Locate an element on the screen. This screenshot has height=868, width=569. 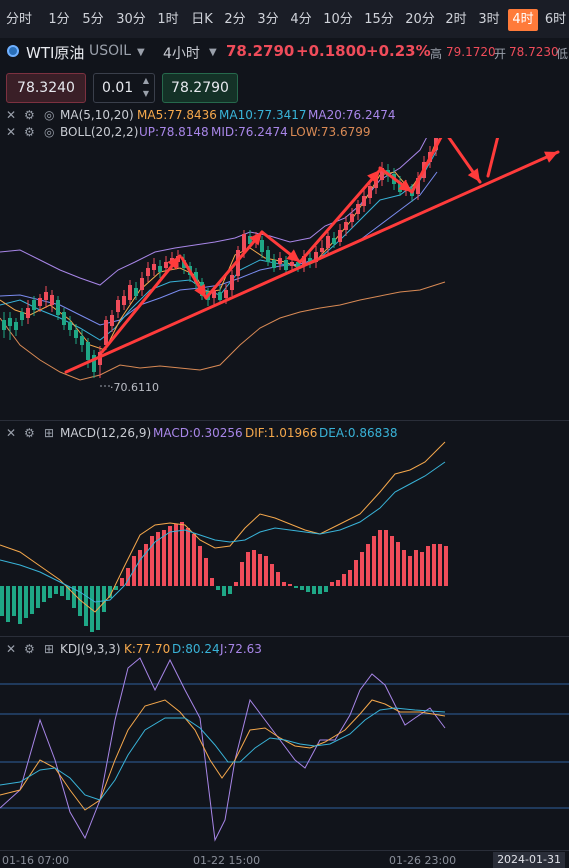
tab-9: 10分 is located at coordinates (338, 19).